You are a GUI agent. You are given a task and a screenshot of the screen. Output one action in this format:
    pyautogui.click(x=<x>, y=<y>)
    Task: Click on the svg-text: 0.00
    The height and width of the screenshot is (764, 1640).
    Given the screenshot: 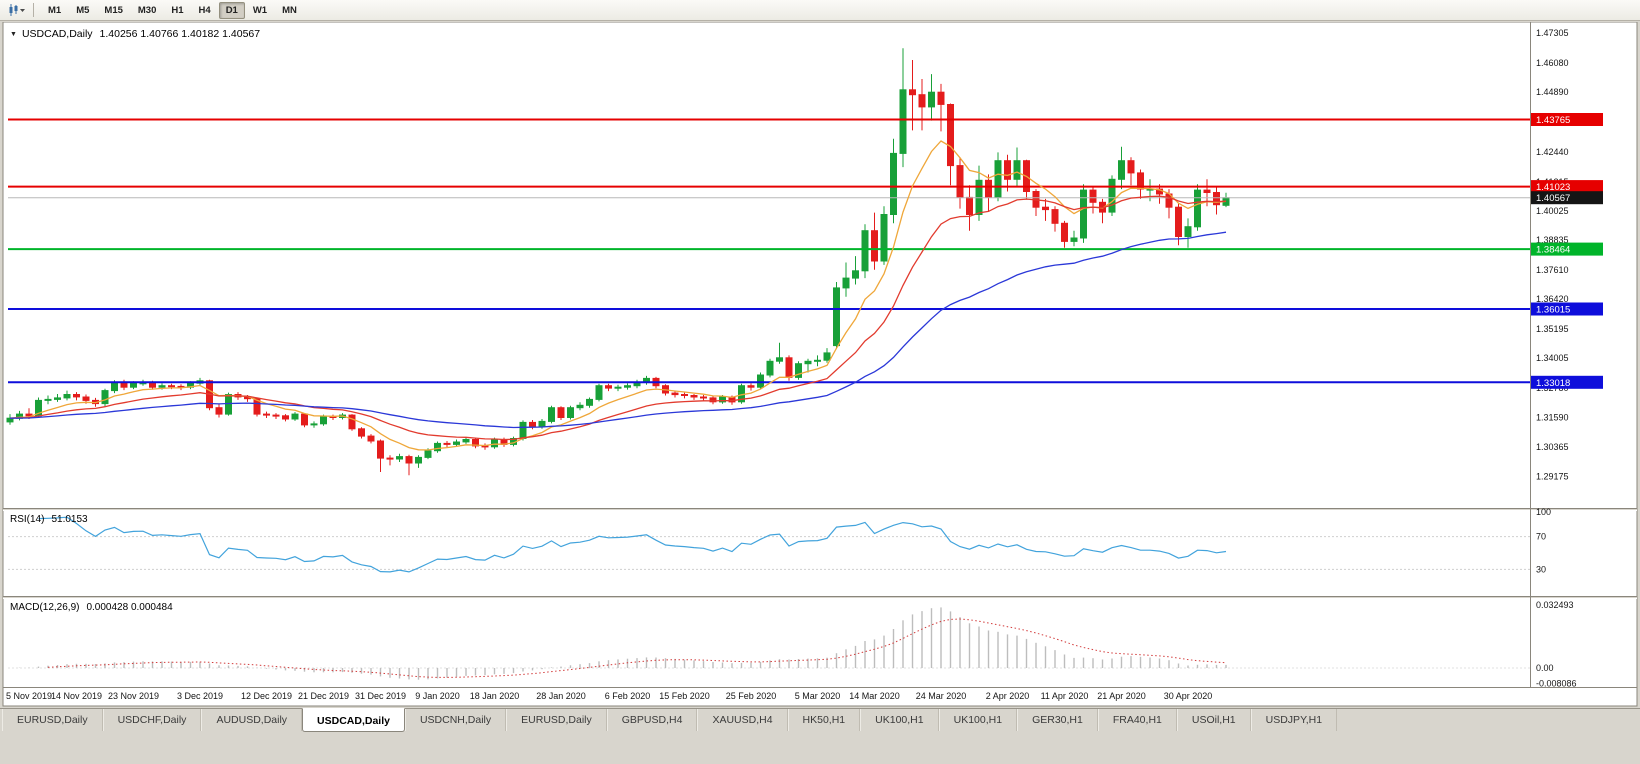 What is the action you would take?
    pyautogui.click(x=1545, y=668)
    